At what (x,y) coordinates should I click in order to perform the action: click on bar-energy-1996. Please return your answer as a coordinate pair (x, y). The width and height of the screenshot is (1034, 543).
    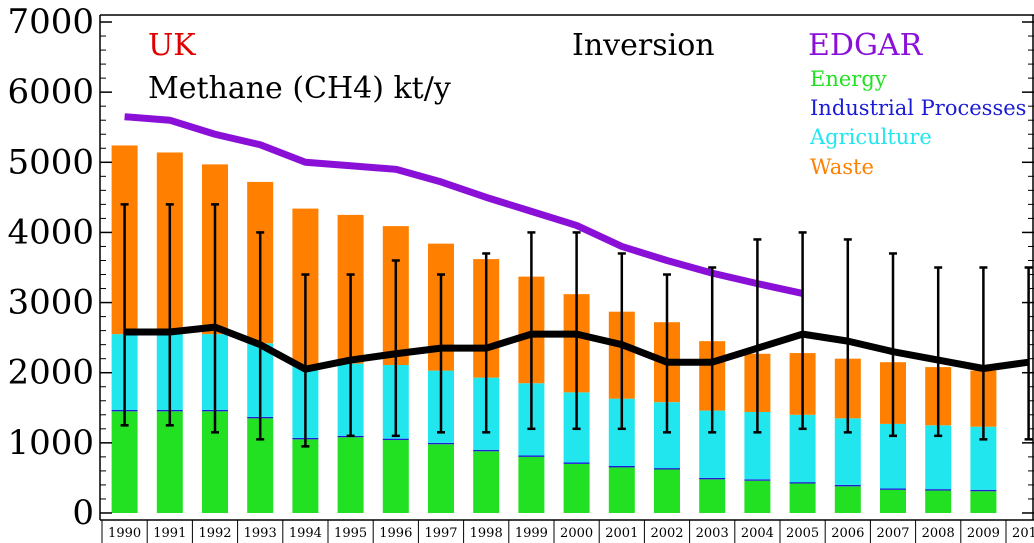
    Looking at the image, I should click on (395, 476).